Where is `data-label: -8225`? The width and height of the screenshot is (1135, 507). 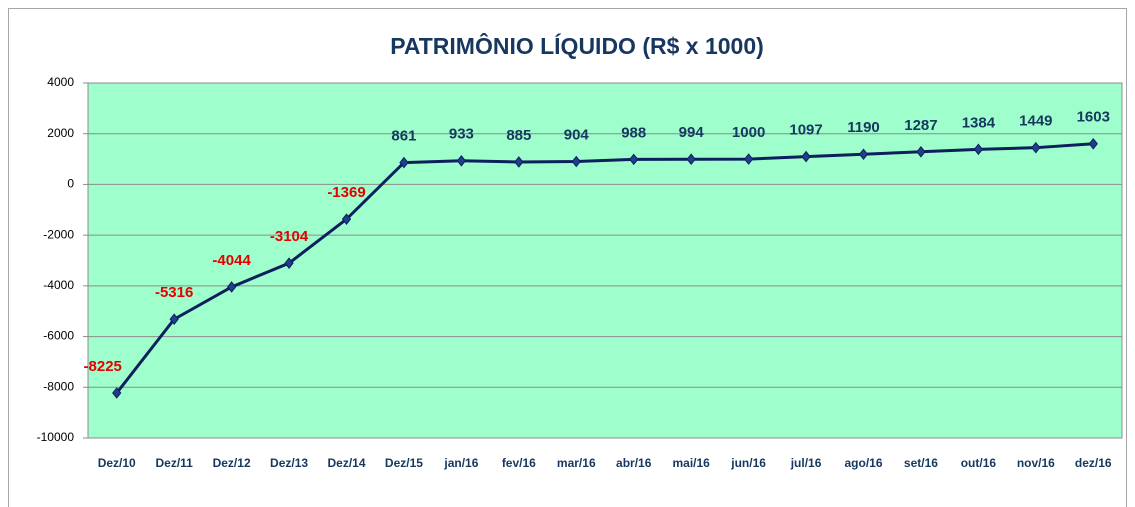
data-label: -8225 is located at coordinates (103, 366).